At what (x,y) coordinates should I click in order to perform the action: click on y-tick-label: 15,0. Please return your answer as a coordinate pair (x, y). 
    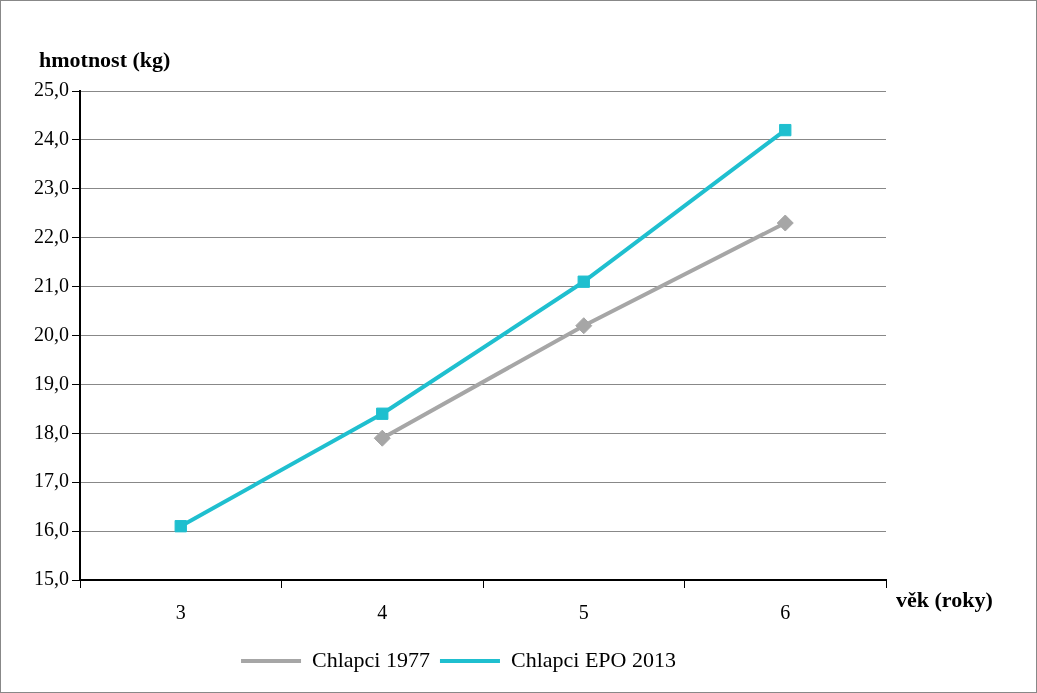
    Looking at the image, I should click on (51, 578).